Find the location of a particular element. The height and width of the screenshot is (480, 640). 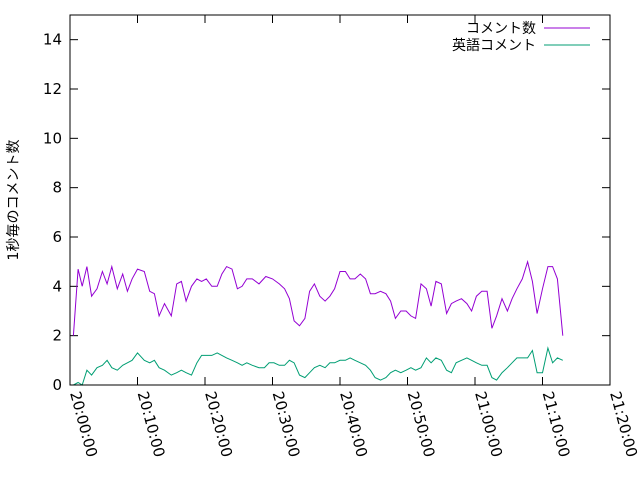

y-tick-label: 14 is located at coordinates (52, 40).